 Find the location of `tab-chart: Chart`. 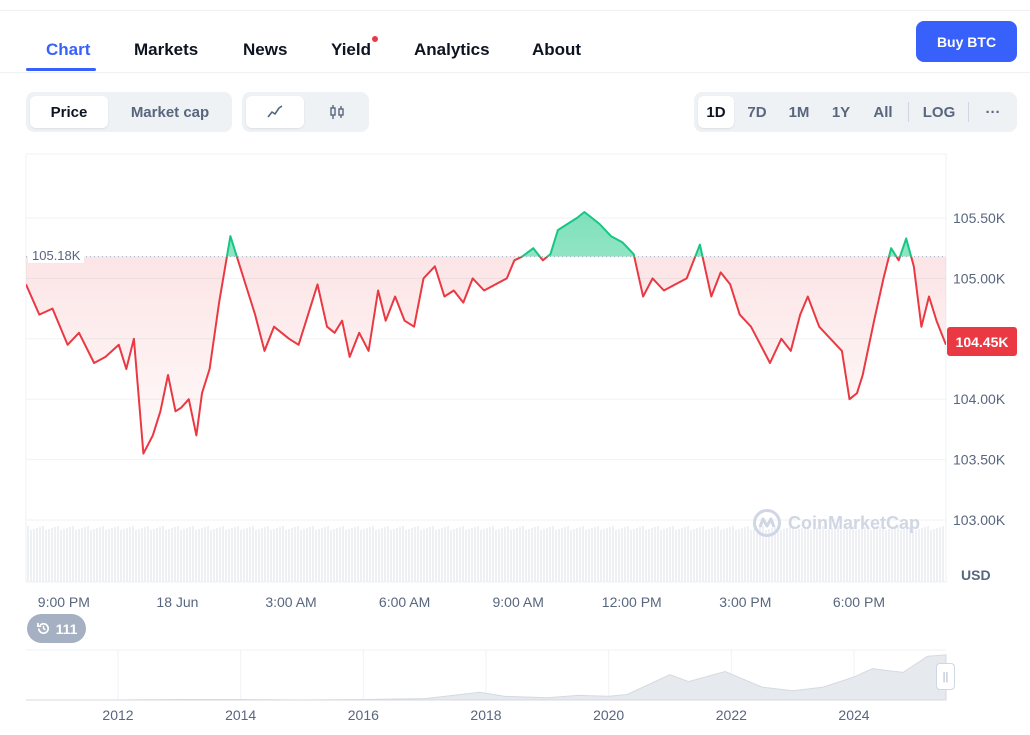

tab-chart: Chart is located at coordinates (68, 49).